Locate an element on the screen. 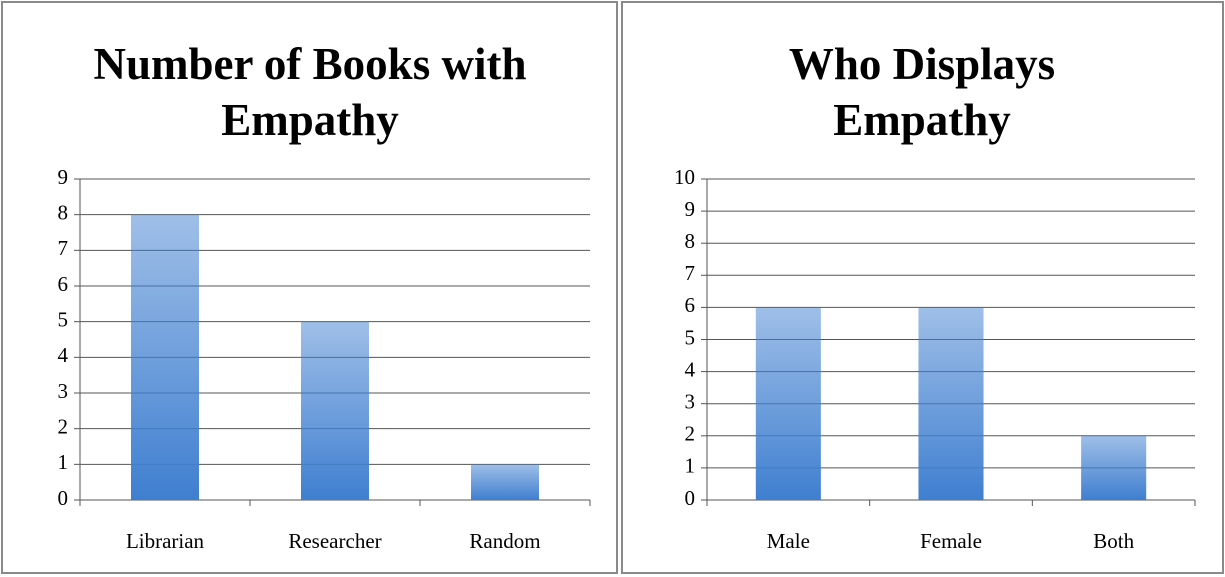 The height and width of the screenshot is (577, 1225). x-tick-label: Male is located at coordinates (788, 541).